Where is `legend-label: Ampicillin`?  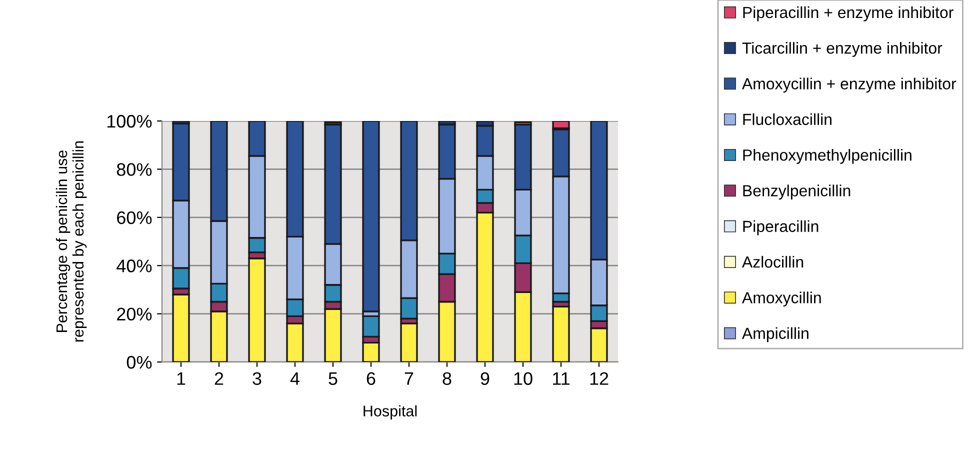
legend-label: Ampicillin is located at coordinates (775, 334).